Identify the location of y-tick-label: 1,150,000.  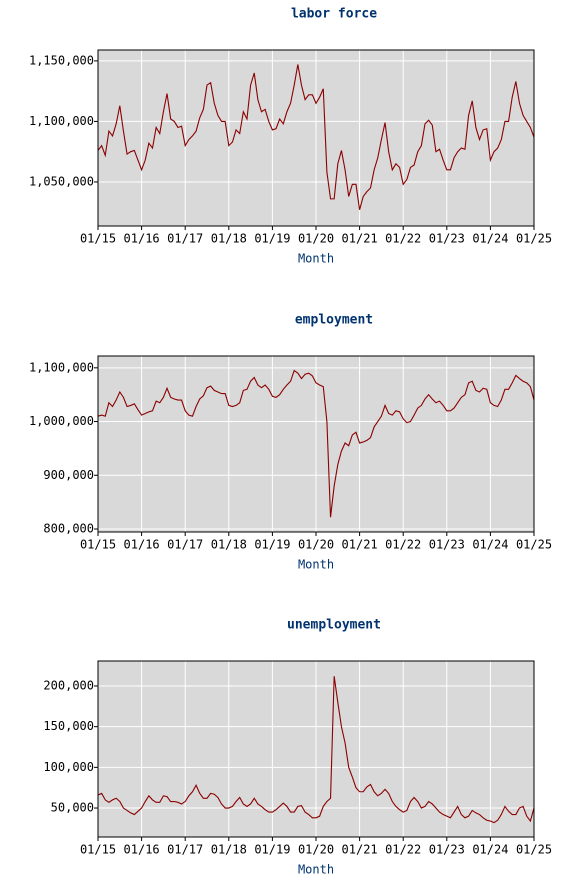
(61, 60).